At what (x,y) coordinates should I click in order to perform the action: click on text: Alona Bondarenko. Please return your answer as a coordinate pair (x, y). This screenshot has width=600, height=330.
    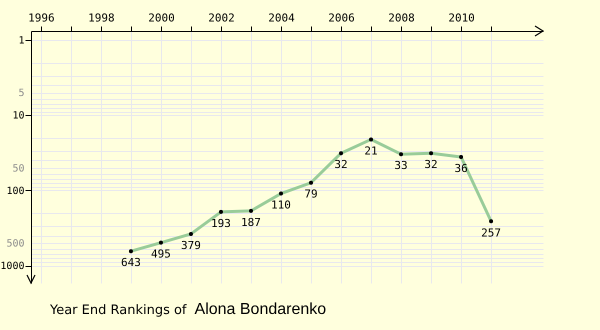
    Looking at the image, I should click on (260, 309).